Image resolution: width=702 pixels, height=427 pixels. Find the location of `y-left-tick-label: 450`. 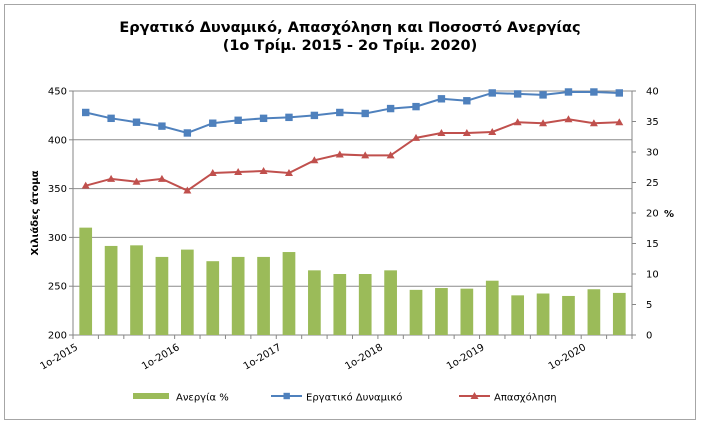

y-left-tick-label: 450 is located at coordinates (57, 92).